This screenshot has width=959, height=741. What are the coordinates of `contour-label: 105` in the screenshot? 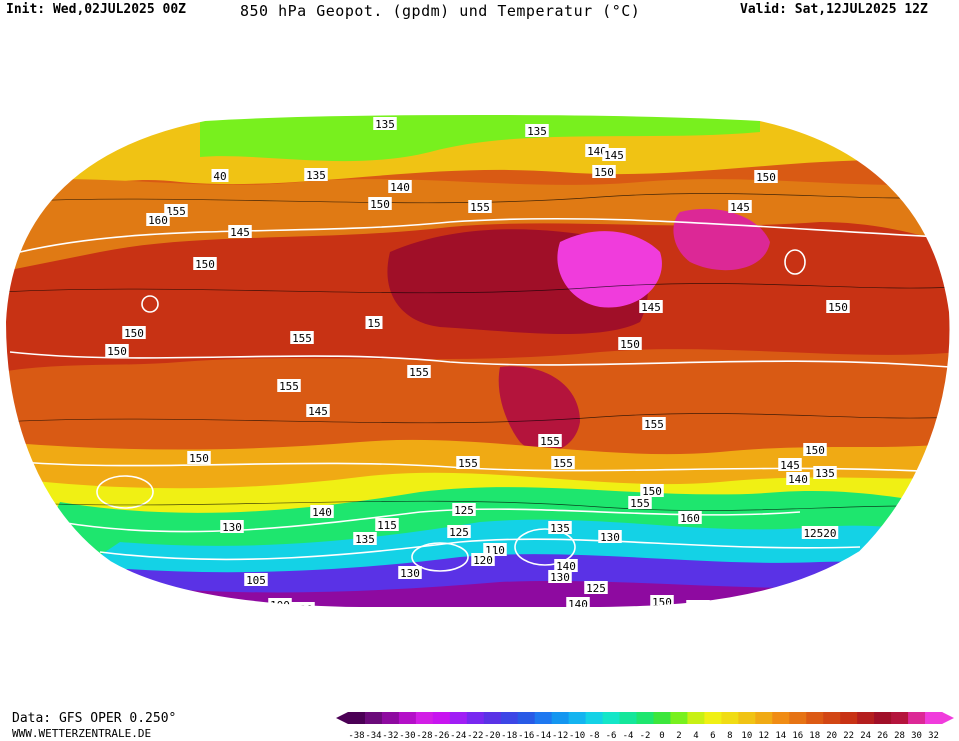 It's located at (256, 580).